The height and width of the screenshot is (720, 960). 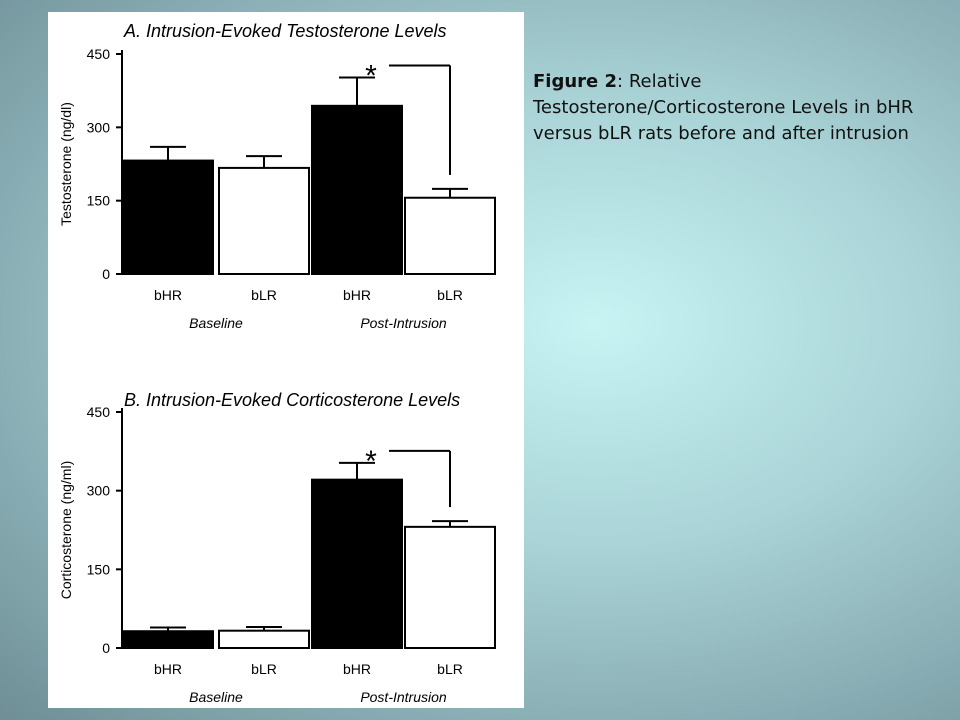 I want to click on chart1-significance-marker: *, so click(x=371, y=75).